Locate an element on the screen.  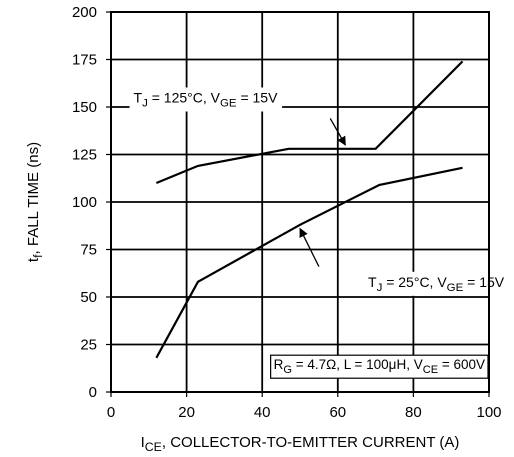
y-axis-label-part: f is located at coordinates (38, 256).